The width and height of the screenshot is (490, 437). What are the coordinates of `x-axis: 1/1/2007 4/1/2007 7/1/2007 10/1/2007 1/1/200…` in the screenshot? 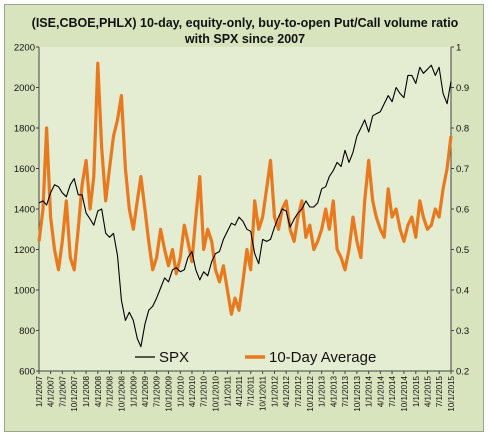 It's located at (245, 391).